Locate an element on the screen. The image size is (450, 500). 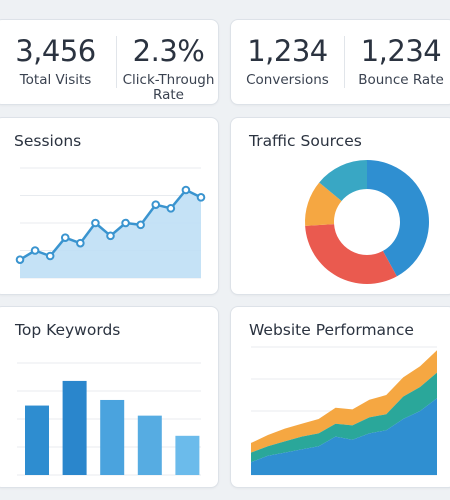
sessions-line-chart is located at coordinates (110, 223).